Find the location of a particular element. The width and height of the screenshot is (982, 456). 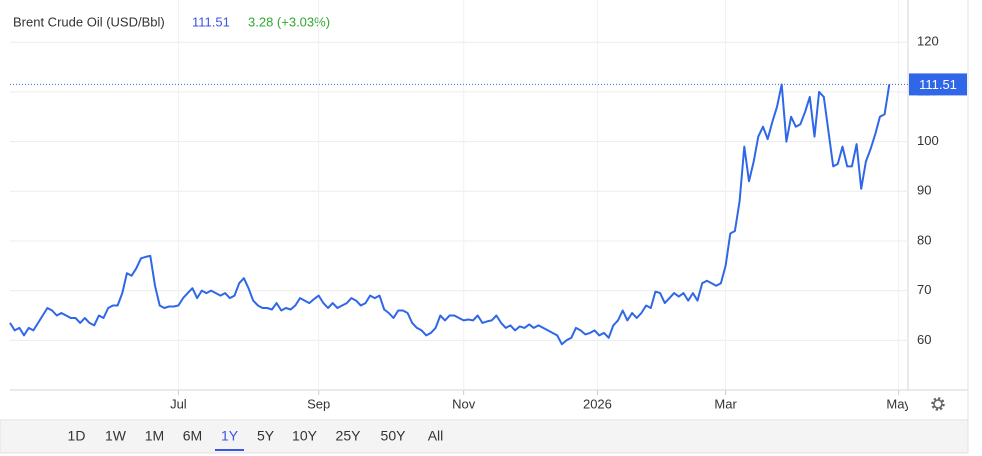

y-tick-label: 70 is located at coordinates (924, 289).